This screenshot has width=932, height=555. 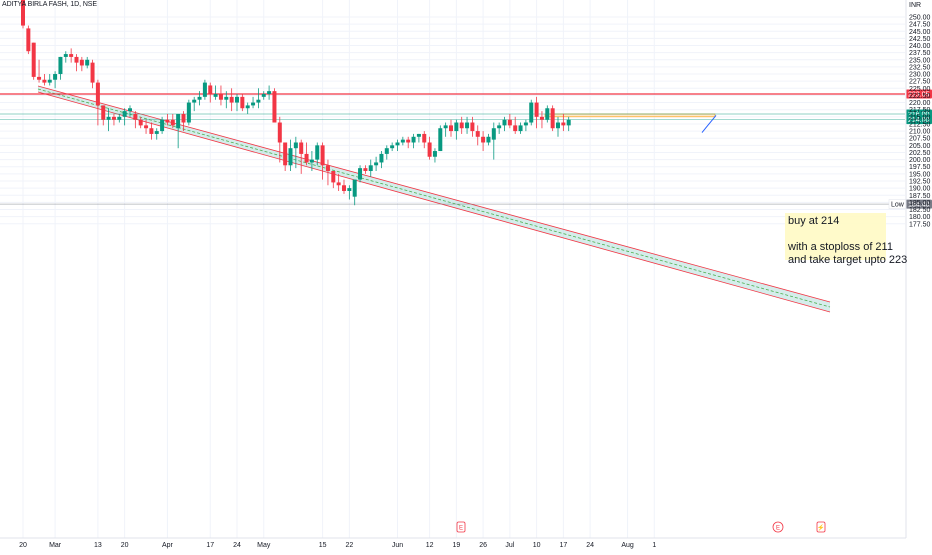 I want to click on symbol-title: ADITYA BIRLA FASH, 1D, NSE, so click(x=49, y=4).